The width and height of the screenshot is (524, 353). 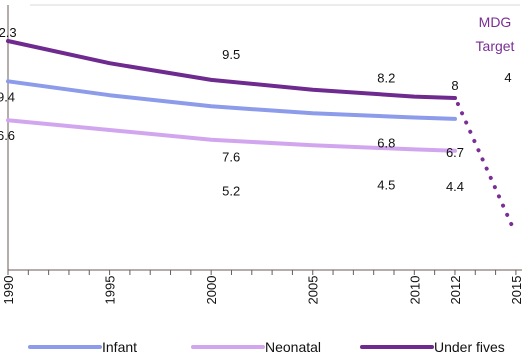 What do you see at coordinates (454, 85) in the screenshot?
I see `data-label-under-fives-2012: 8` at bounding box center [454, 85].